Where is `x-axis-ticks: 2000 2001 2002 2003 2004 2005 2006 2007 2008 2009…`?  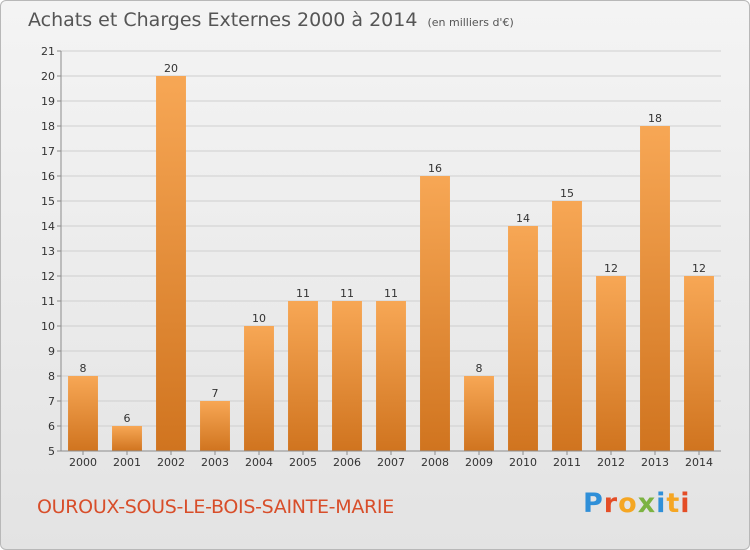 x-axis-ticks: 2000 2001 2002 2003 2004 2005 2006 2007 2008 2009… is located at coordinates (391, 460).